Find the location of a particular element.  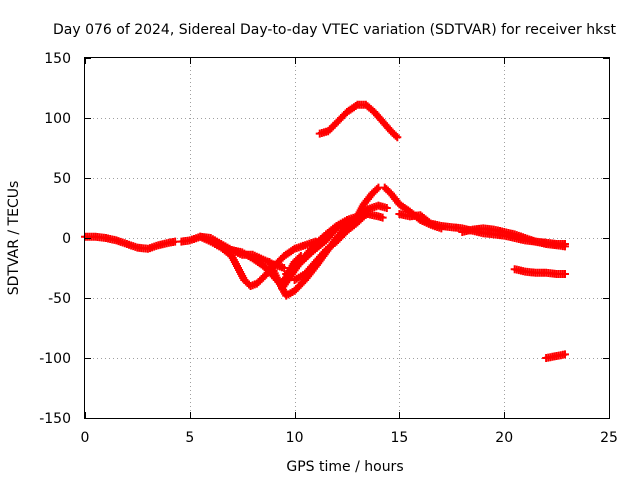

series-track-h is located at coordinates (329, 248).